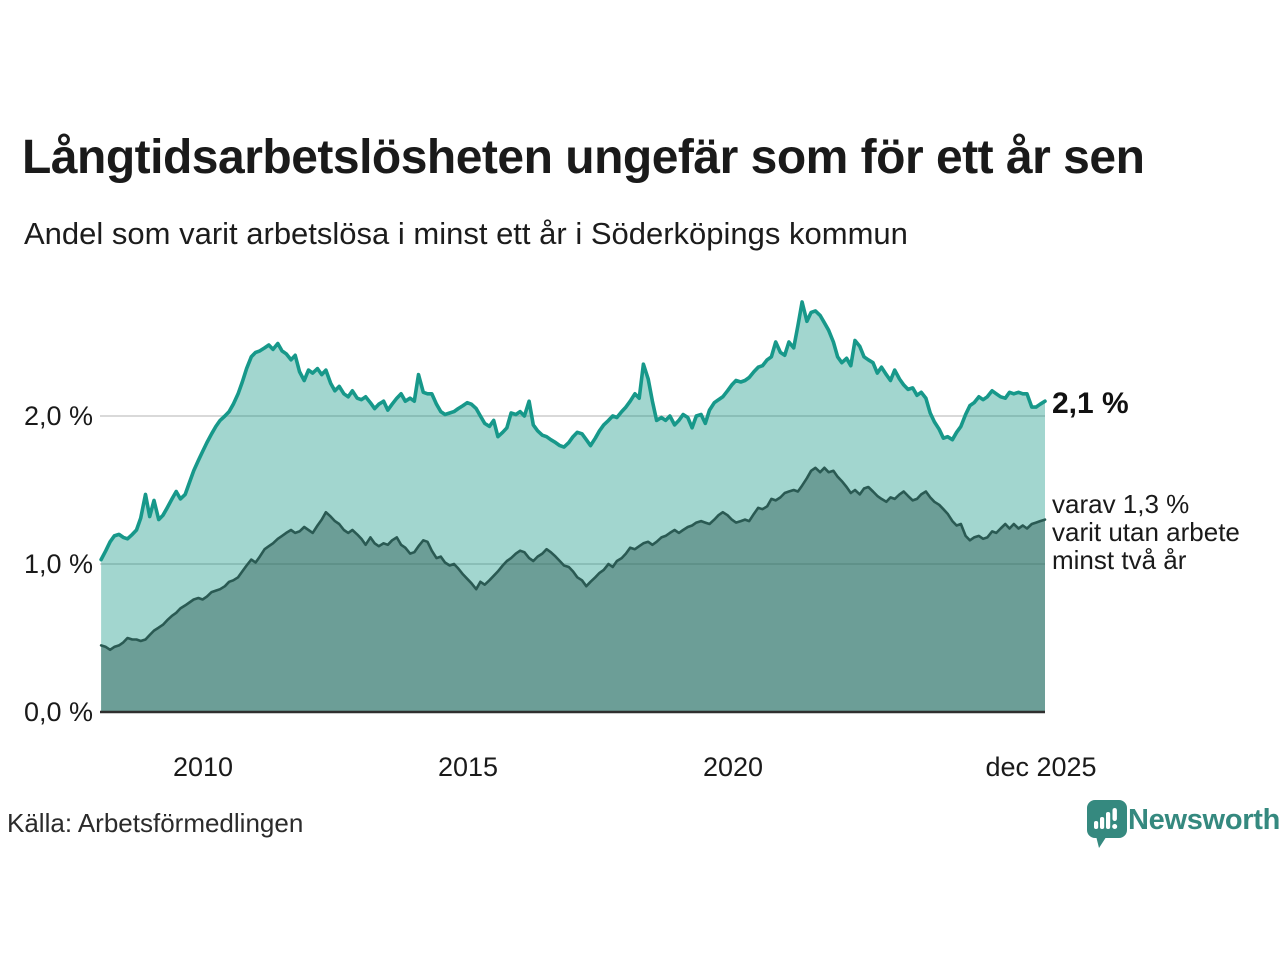 This screenshot has height=960, width=1280. What do you see at coordinates (468, 767) in the screenshot?
I see `x-axis-tick-2015: 2015` at bounding box center [468, 767].